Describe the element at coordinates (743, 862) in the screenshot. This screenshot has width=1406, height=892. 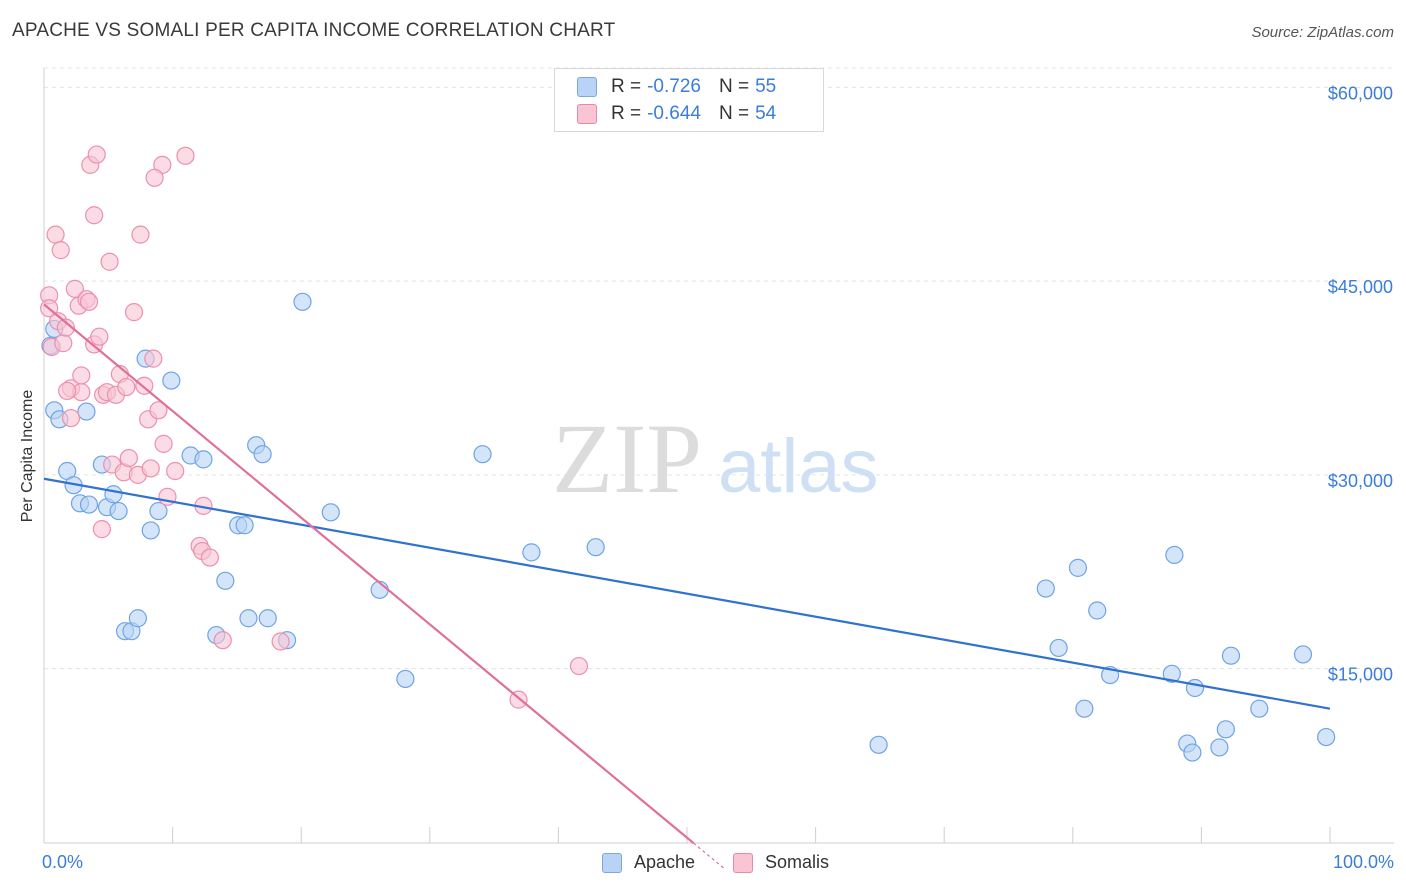
I see `series-swatch-somalis` at that location.